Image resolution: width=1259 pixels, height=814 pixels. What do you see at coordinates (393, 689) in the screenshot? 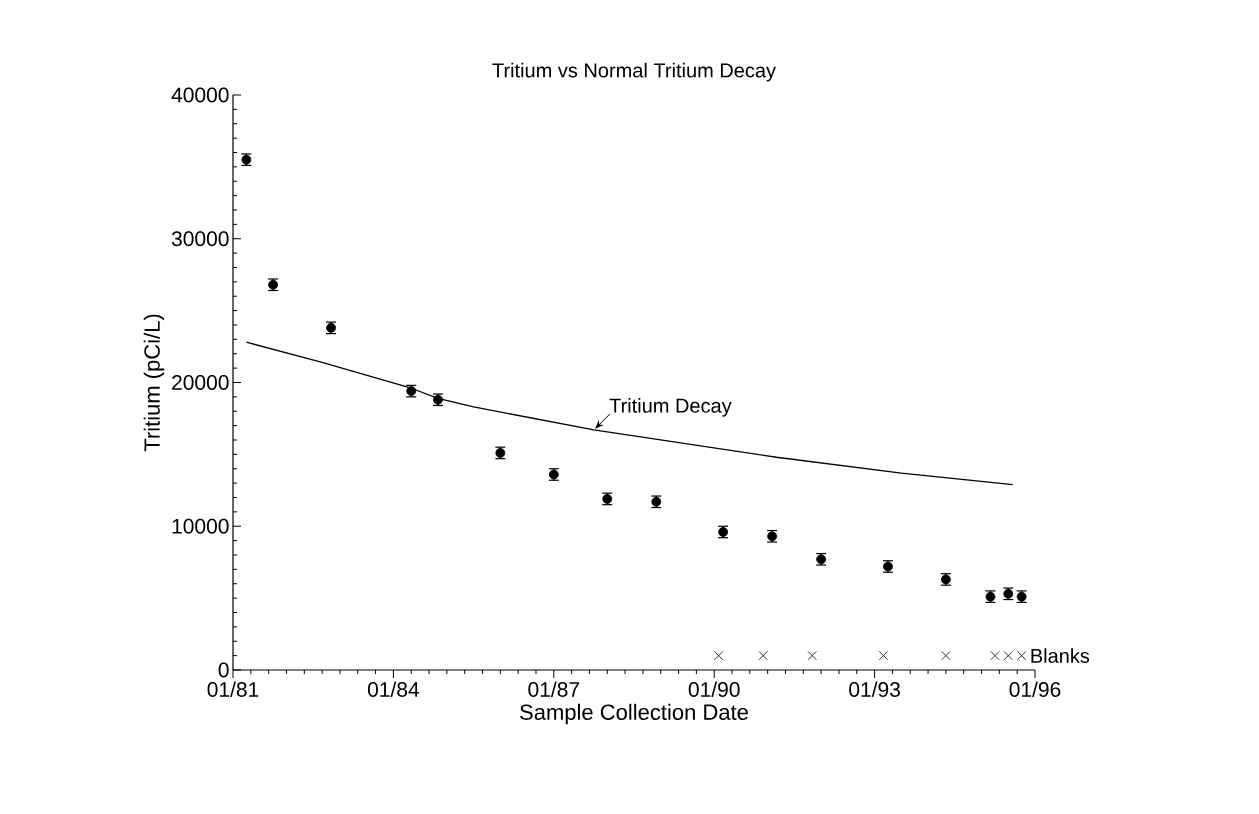
I see `x-tick-label: 01/84` at bounding box center [393, 689].